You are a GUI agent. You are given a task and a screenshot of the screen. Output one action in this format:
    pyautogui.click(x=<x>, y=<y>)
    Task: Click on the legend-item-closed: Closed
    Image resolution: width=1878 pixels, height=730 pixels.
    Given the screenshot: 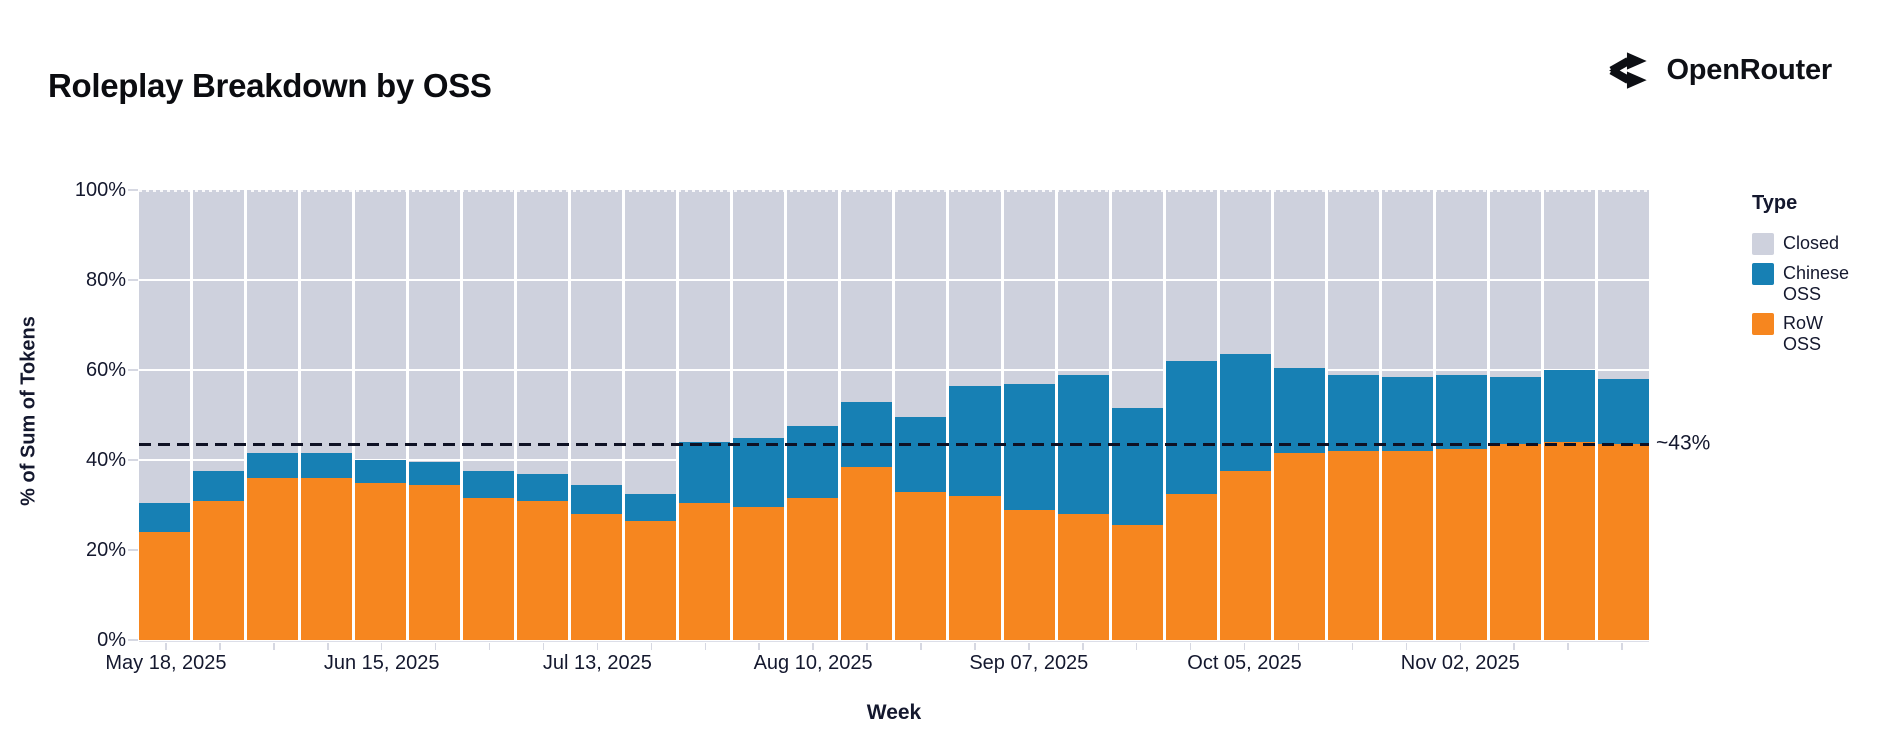 What is the action you would take?
    pyautogui.click(x=1812, y=244)
    